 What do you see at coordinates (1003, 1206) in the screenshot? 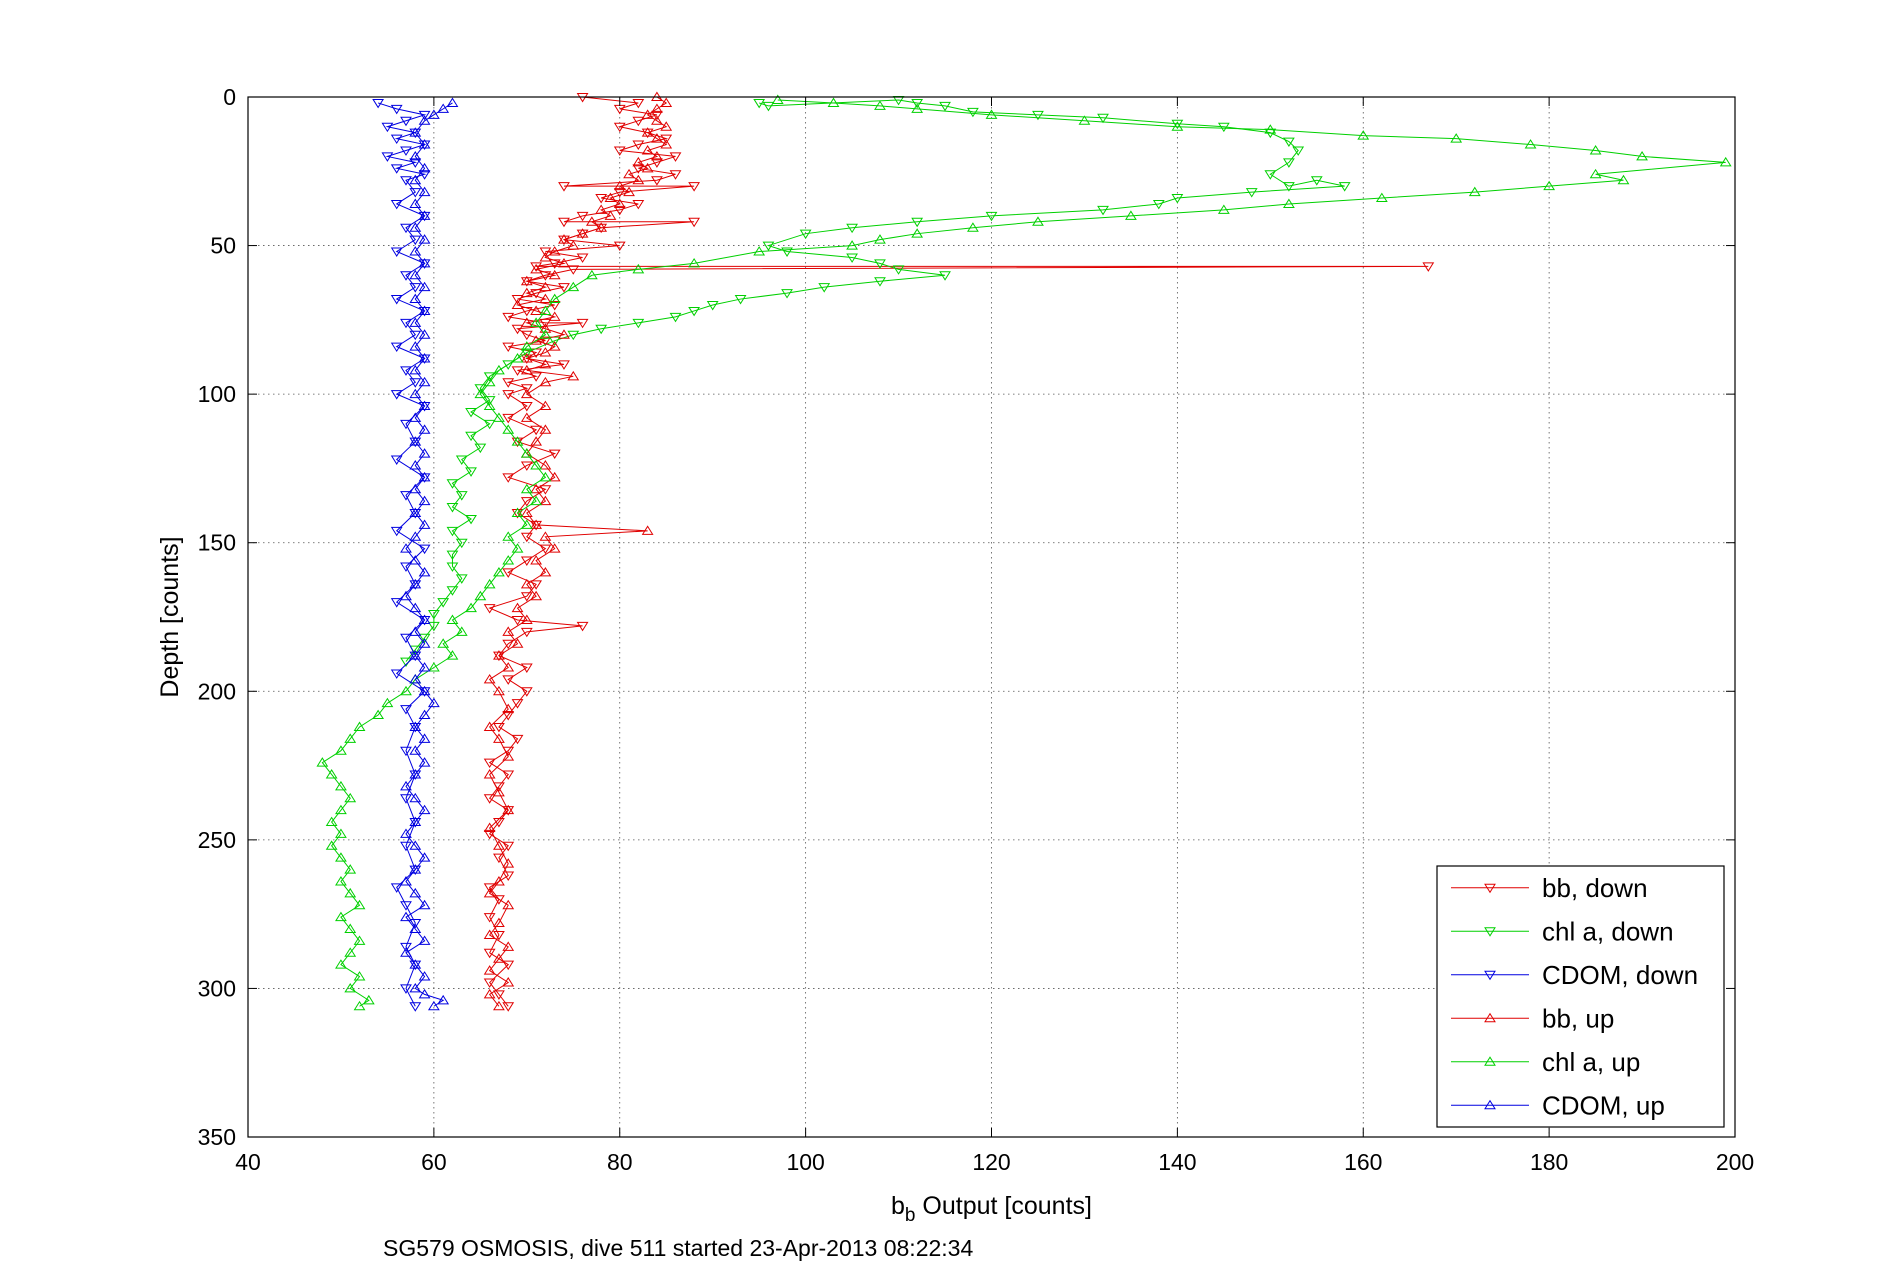
I see `x-axis-label-rest: Output [counts]` at bounding box center [1003, 1206].